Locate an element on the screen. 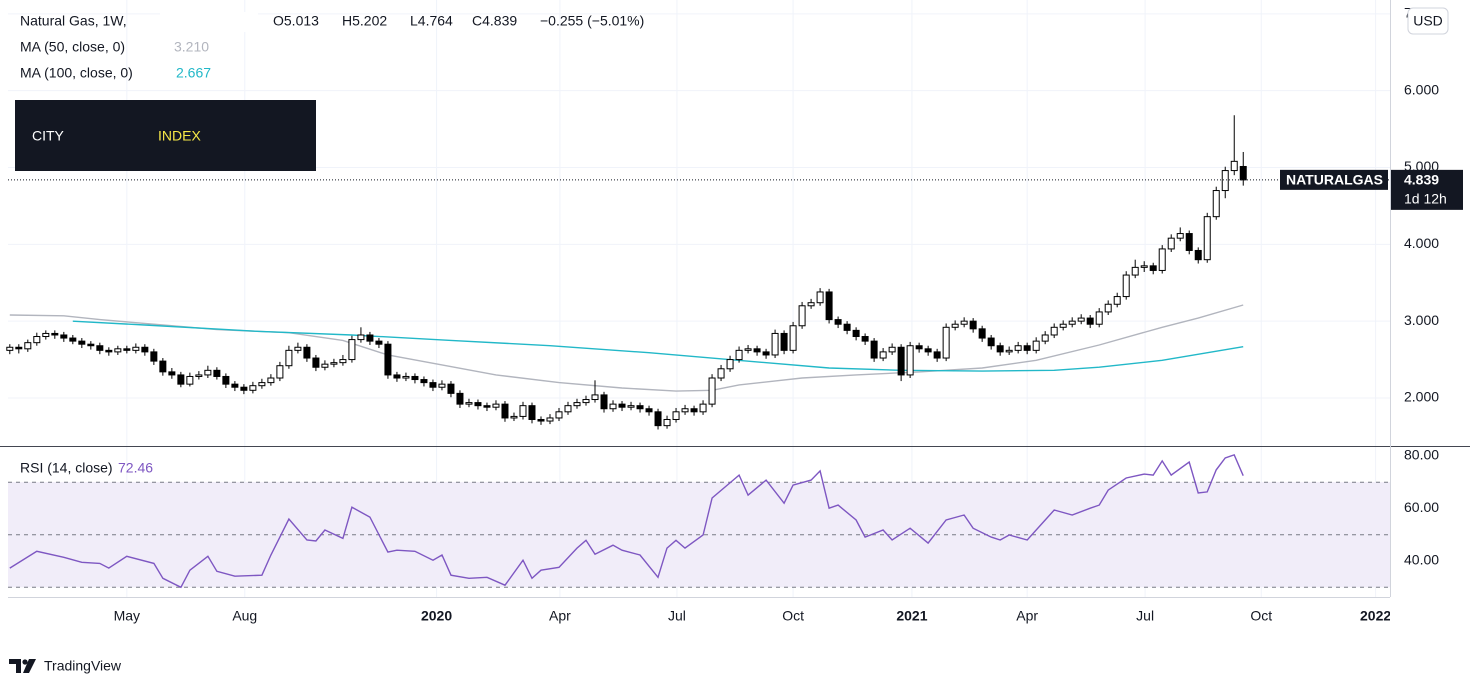 This screenshot has width=1483, height=692. y-tick-label: 2.000 is located at coordinates (1421, 397).